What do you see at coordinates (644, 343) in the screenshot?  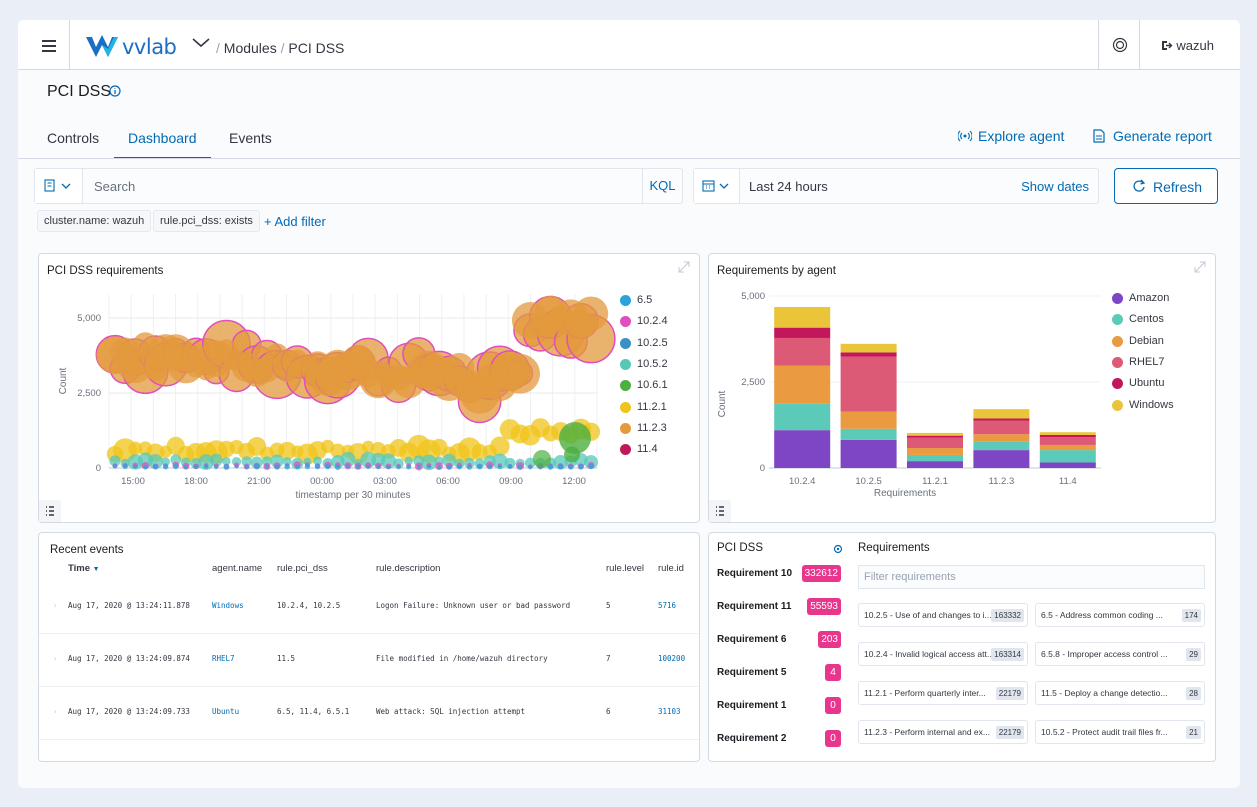 I see `legend-item: 10.2.5` at bounding box center [644, 343].